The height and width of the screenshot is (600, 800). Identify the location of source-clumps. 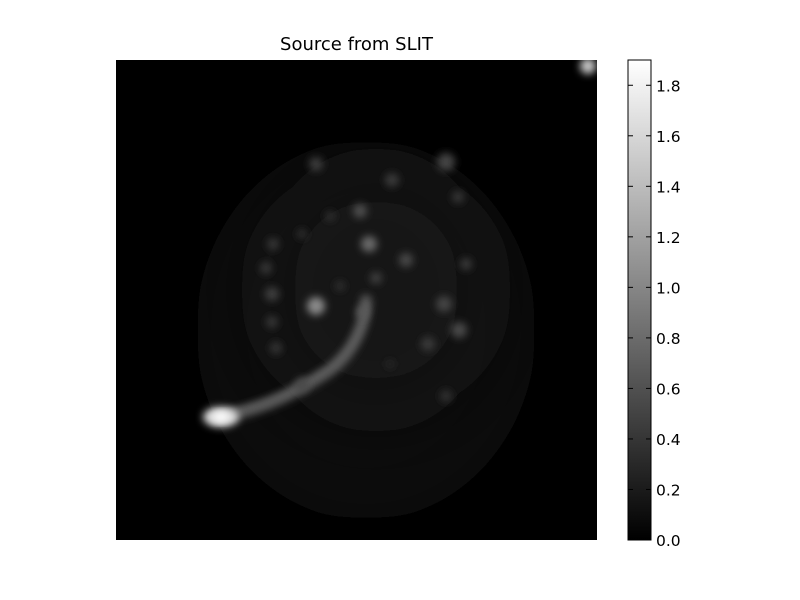
(366, 277).